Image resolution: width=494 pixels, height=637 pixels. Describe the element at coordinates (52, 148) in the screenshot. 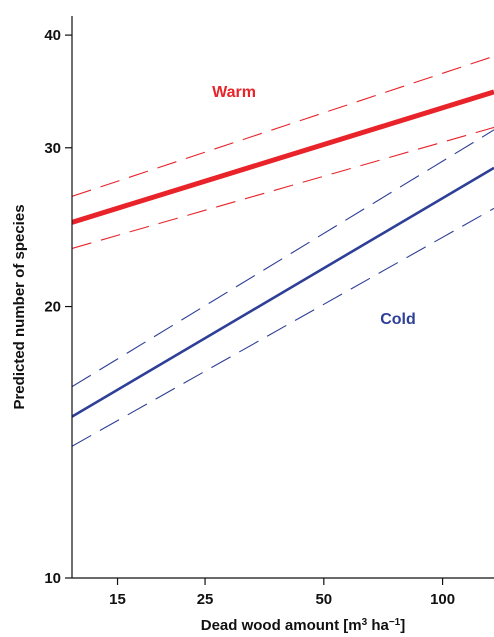

I see `y-tick-label-30: 30` at that location.